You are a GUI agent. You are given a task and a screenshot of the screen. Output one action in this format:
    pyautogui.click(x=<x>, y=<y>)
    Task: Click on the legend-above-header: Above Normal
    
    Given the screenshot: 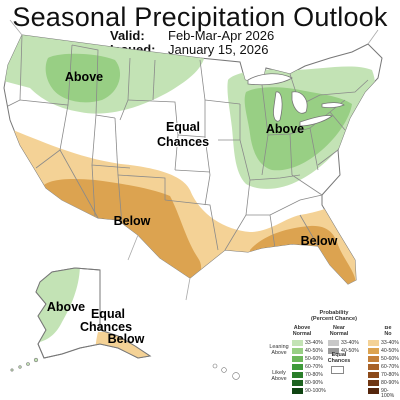 What is the action you would take?
    pyautogui.click(x=302, y=331)
    